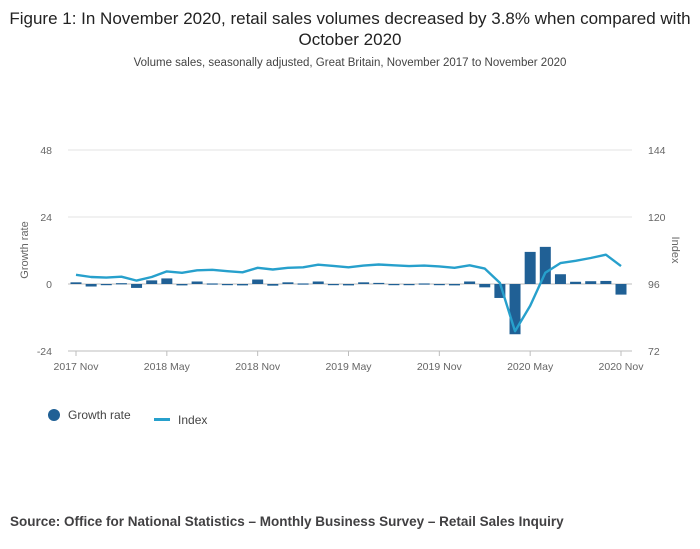 Image resolution: width=700 pixels, height=549 pixels. Describe the element at coordinates (654, 285) in the screenshot. I see `y-right-tick-label: 96` at that location.